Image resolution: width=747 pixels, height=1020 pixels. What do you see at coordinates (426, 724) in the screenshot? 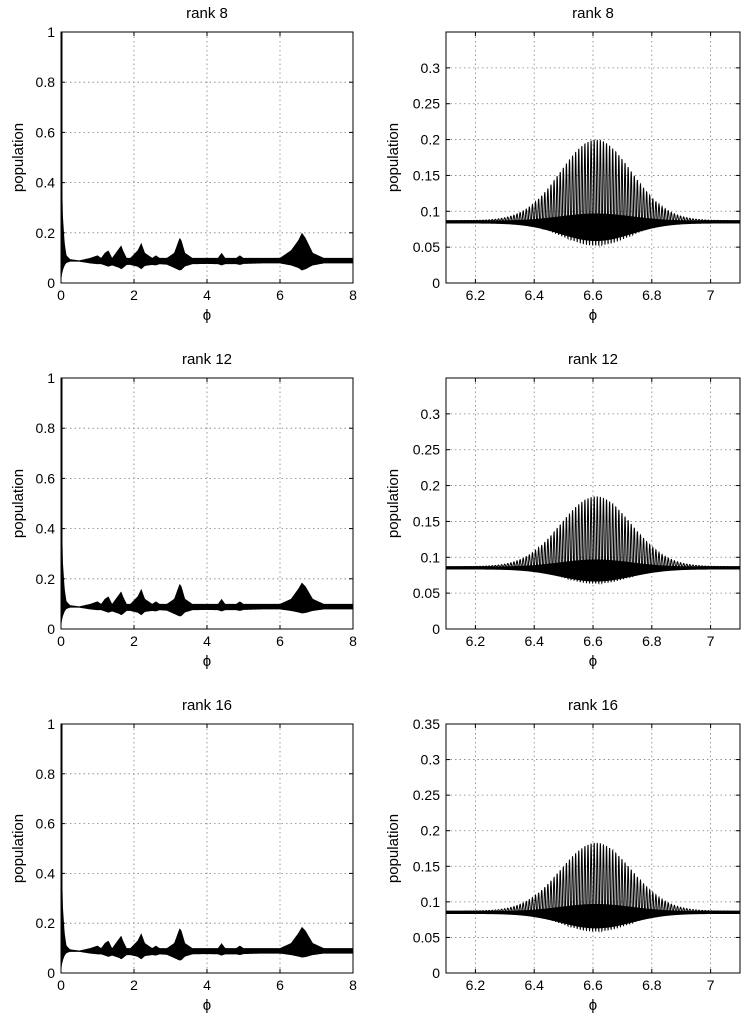
I see `y-tick-label: 0.35` at bounding box center [426, 724].